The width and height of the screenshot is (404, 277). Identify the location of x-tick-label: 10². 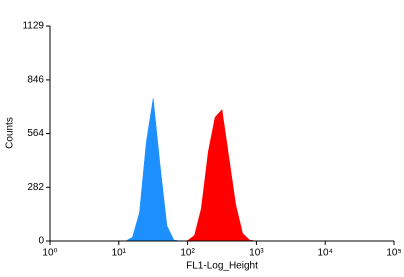
(187, 253).